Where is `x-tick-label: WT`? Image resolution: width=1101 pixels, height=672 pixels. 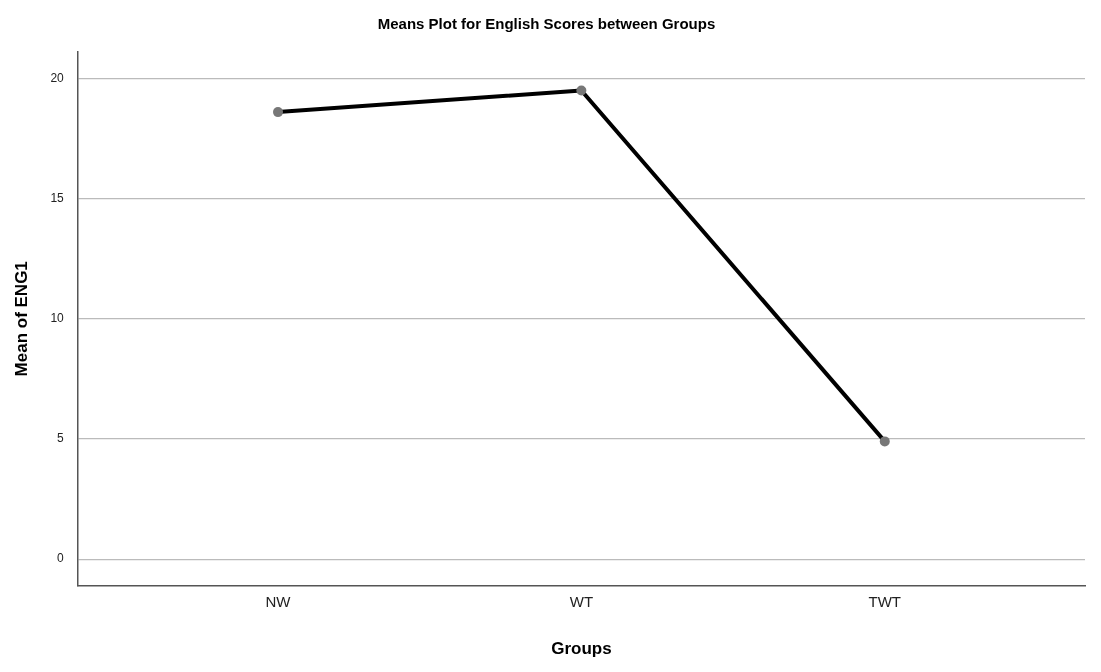
x-tick-label: WT is located at coordinates (581, 601).